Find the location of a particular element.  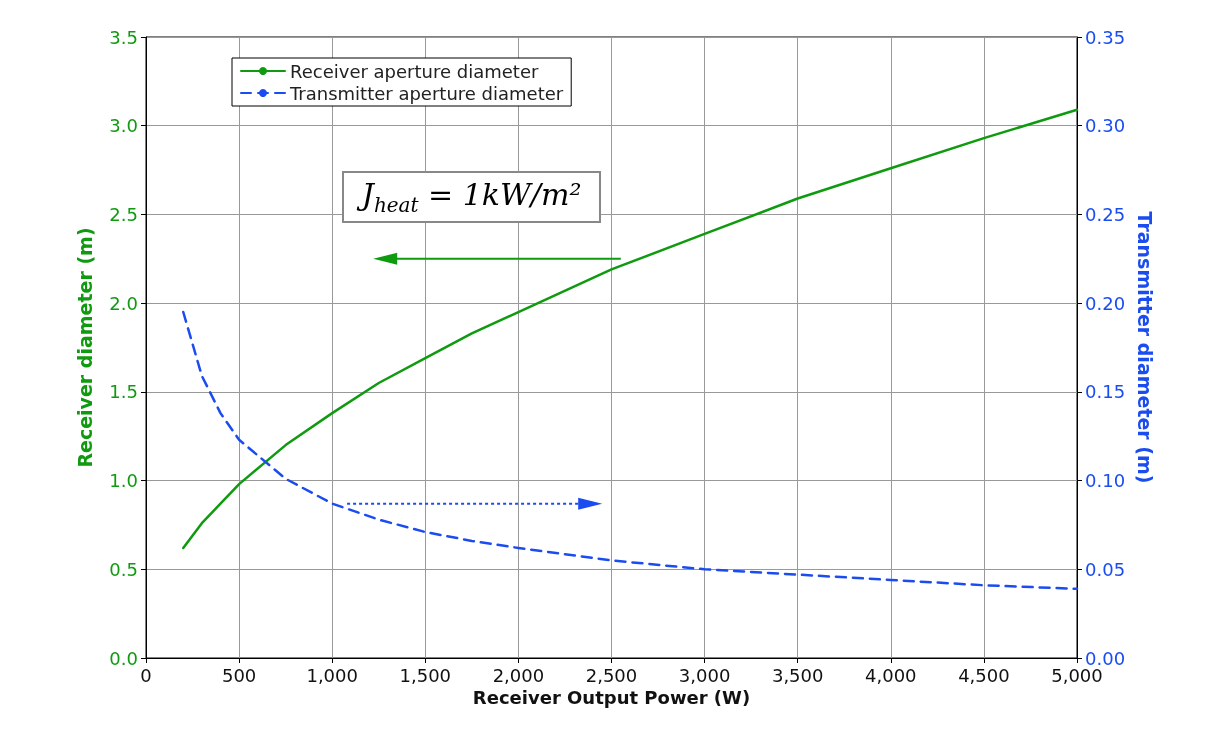

y2-tick-label: 0.10 is located at coordinates (1105, 481).